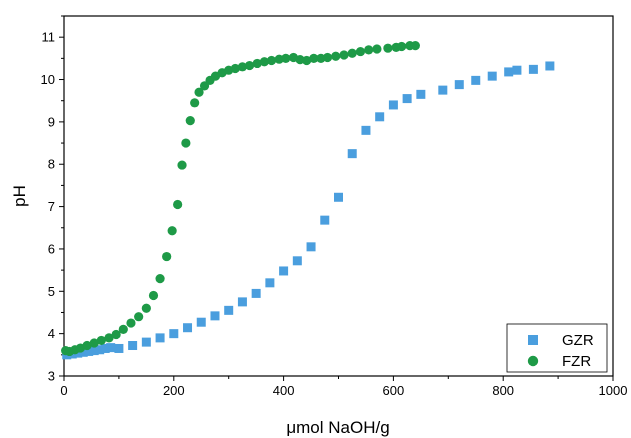  I want to click on y-tick-label: 11, so click(49, 37).